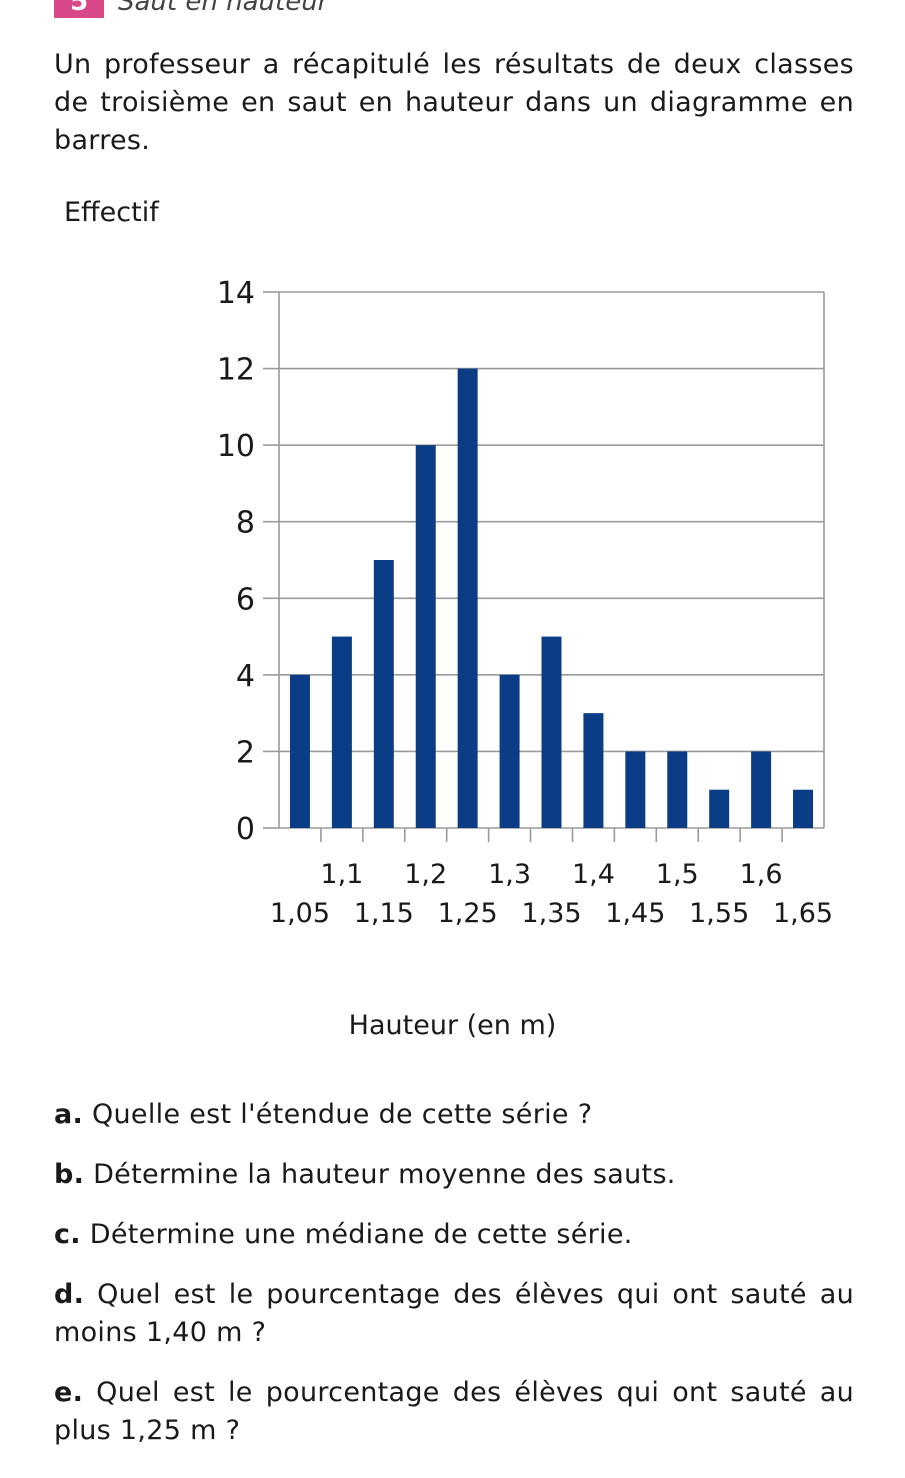 This screenshot has height=1478, width=905. Describe the element at coordinates (342, 1114) in the screenshot. I see `question-text: Quelle est l'étendue de cette série ?` at that location.